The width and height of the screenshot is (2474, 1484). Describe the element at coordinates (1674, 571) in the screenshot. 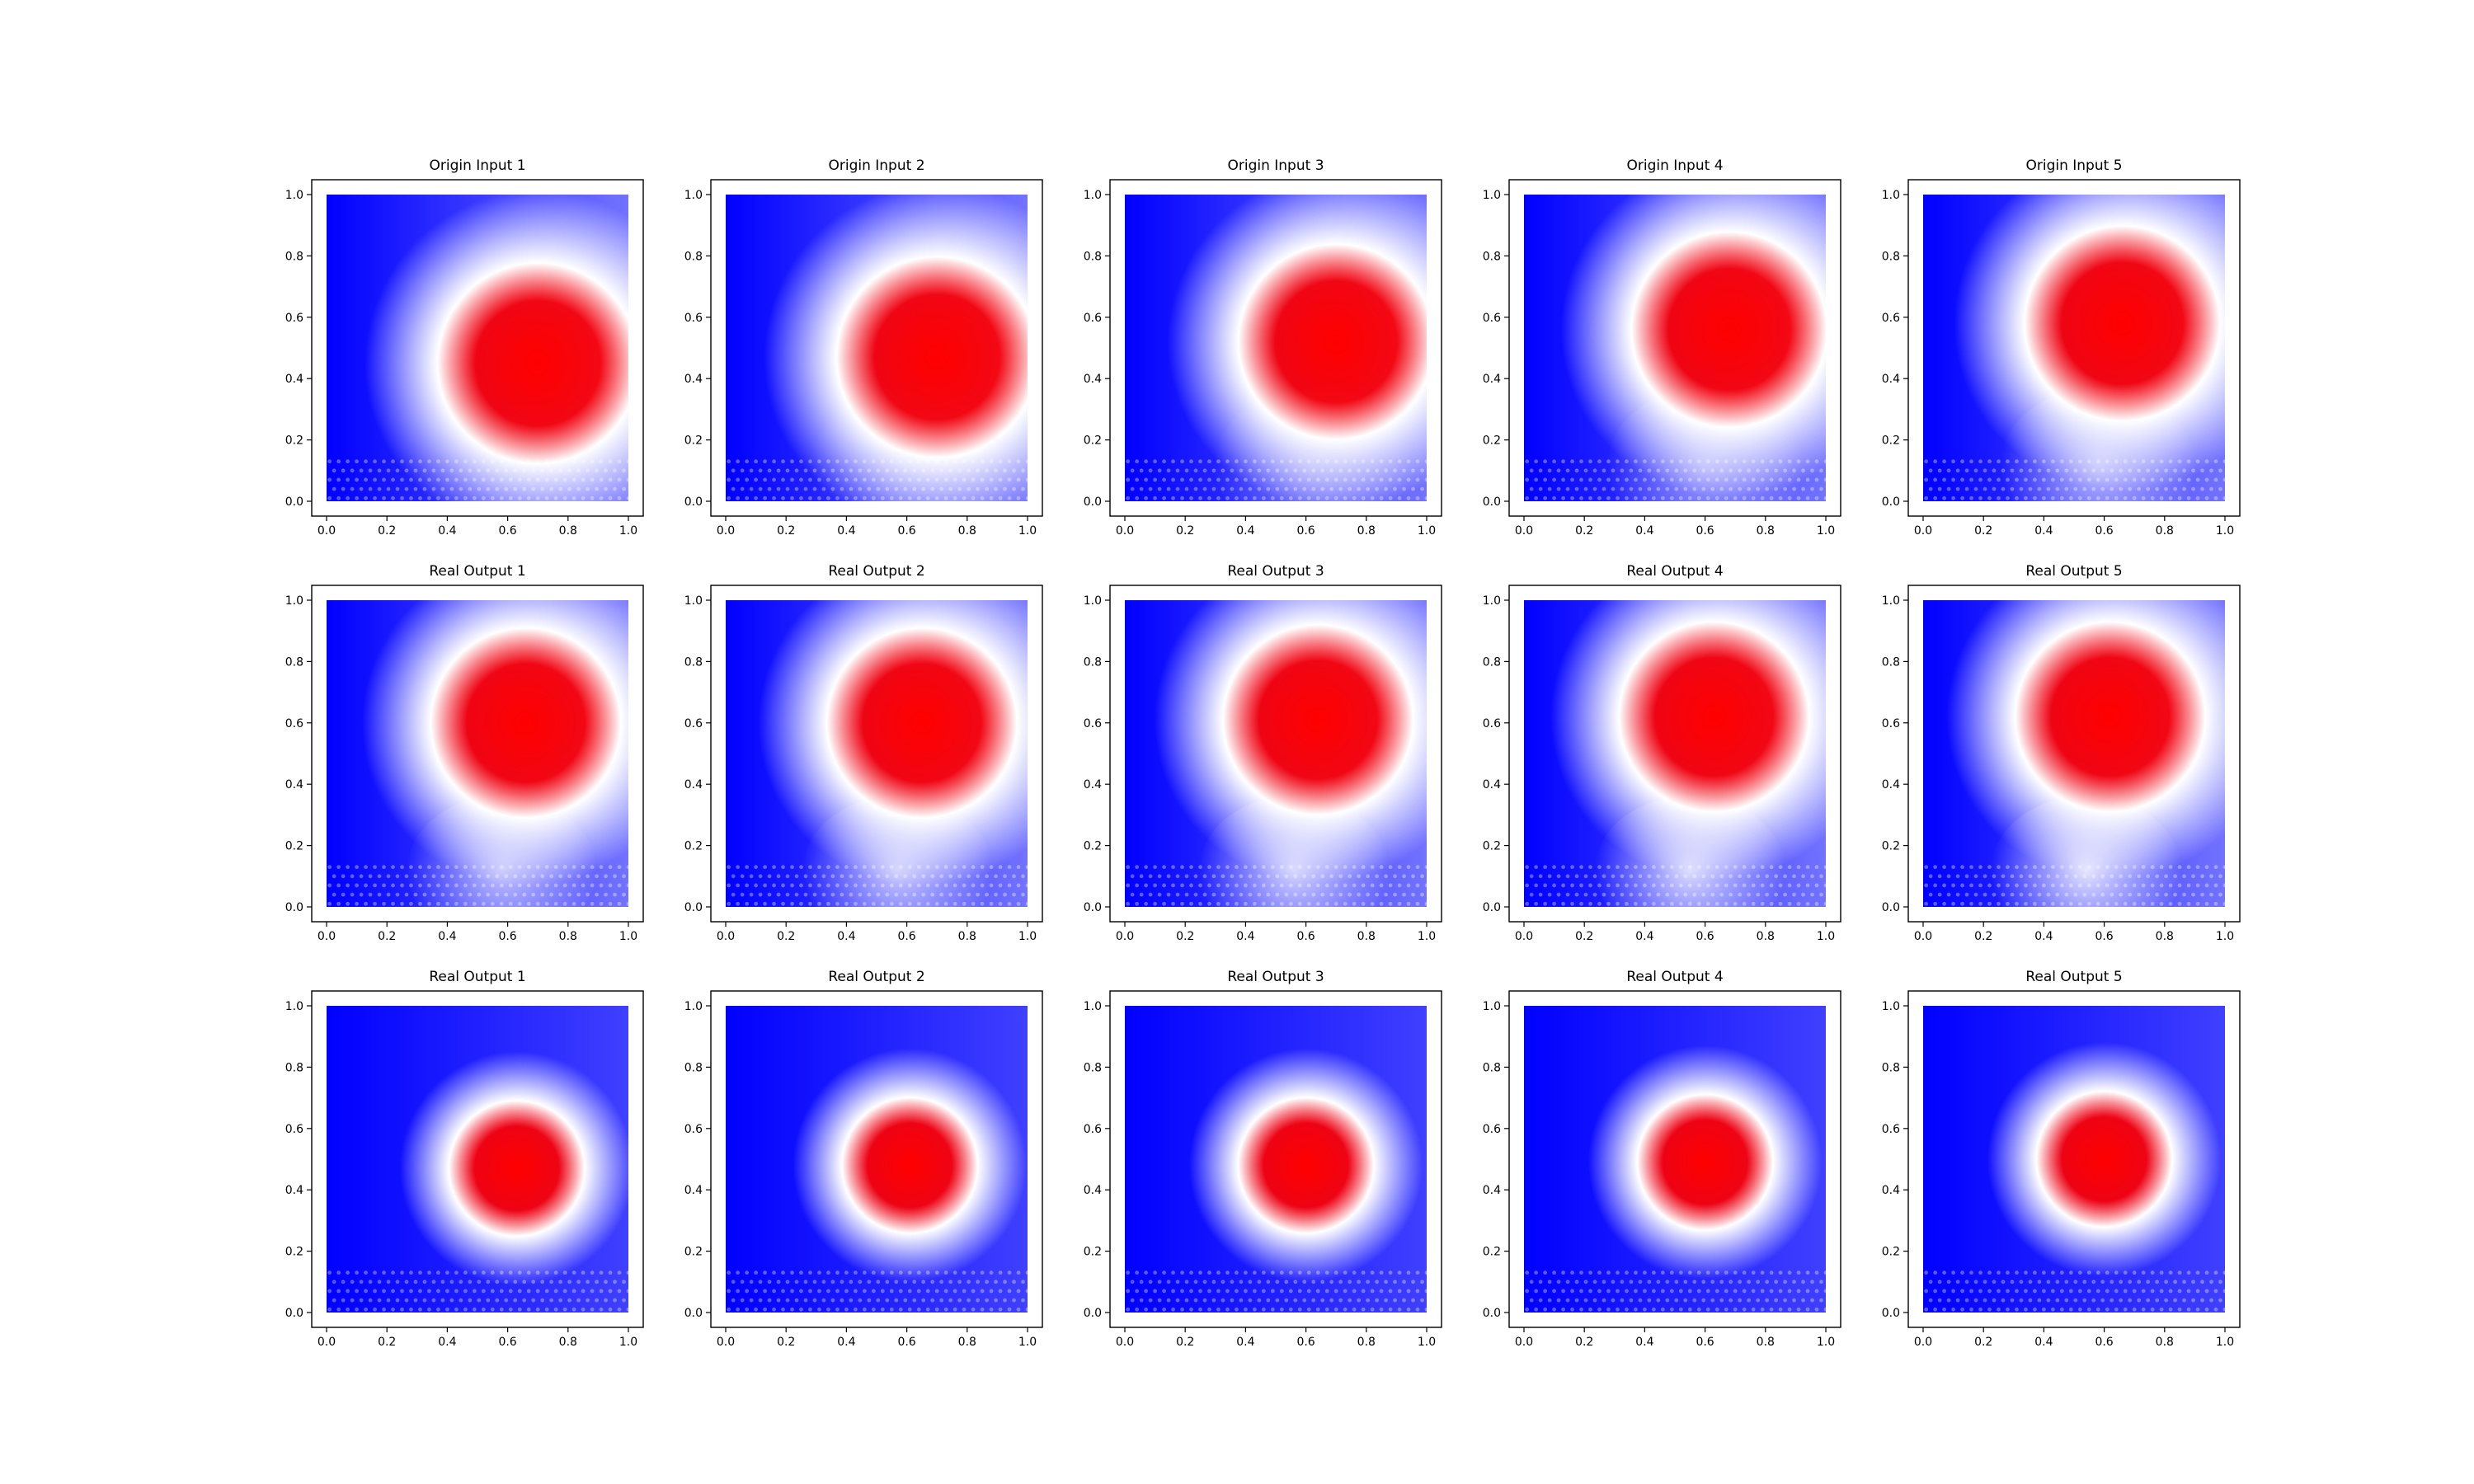

I see `subplot-title: Real Output 4` at that location.